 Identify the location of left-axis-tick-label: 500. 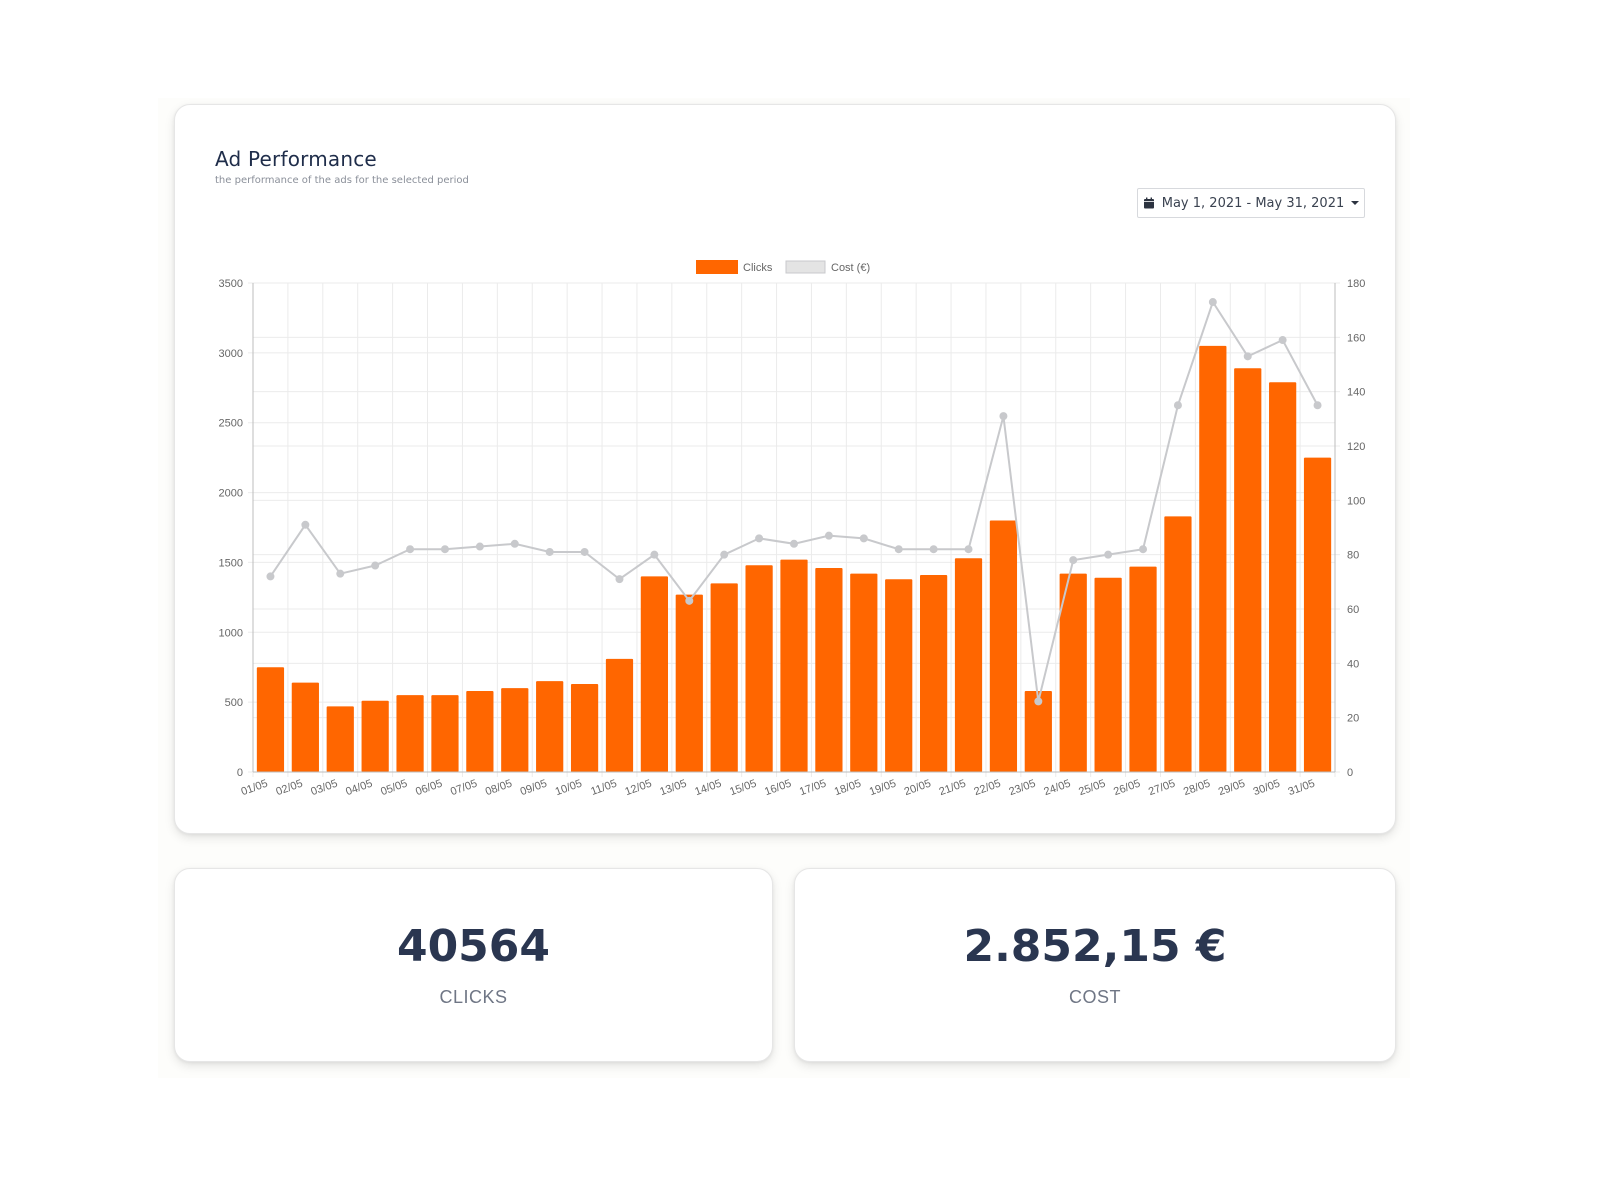
(234, 703).